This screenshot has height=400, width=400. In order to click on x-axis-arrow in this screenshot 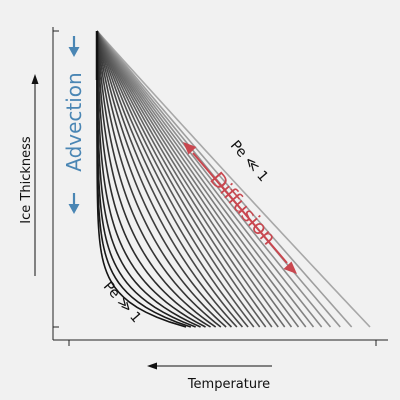, I will do `click(209, 366)`.